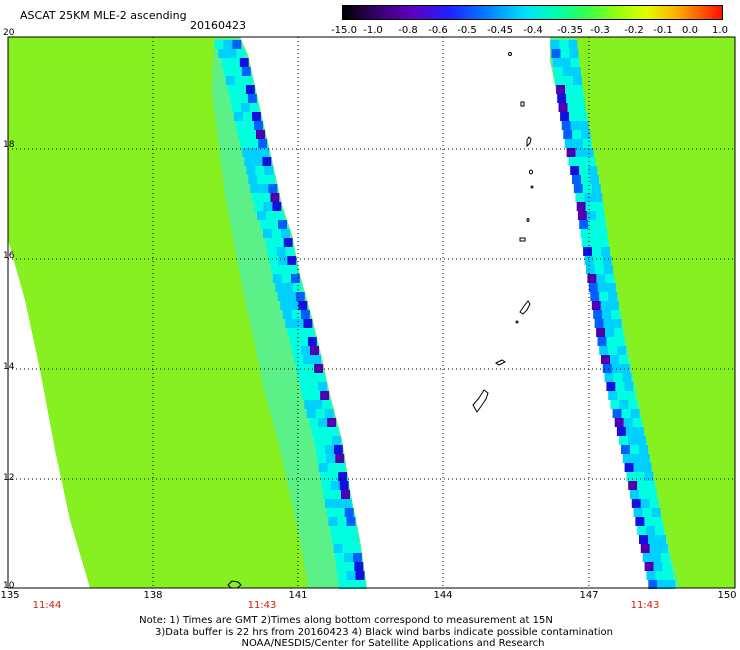  Describe the element at coordinates (690, 30) in the screenshot. I see `colorbar-label: 0.0` at that location.